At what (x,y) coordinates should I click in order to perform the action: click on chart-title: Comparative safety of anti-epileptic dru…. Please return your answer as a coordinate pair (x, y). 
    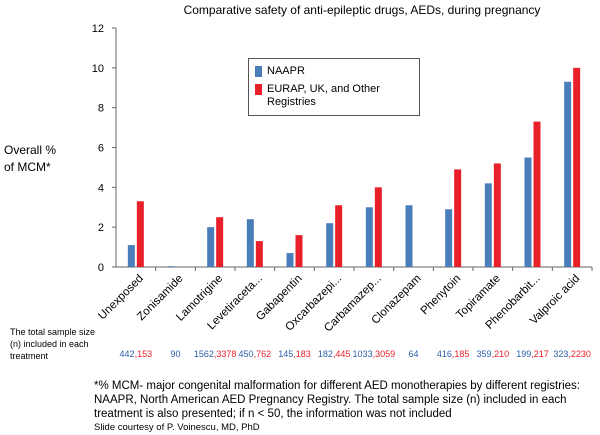
    Looking at the image, I should click on (362, 10).